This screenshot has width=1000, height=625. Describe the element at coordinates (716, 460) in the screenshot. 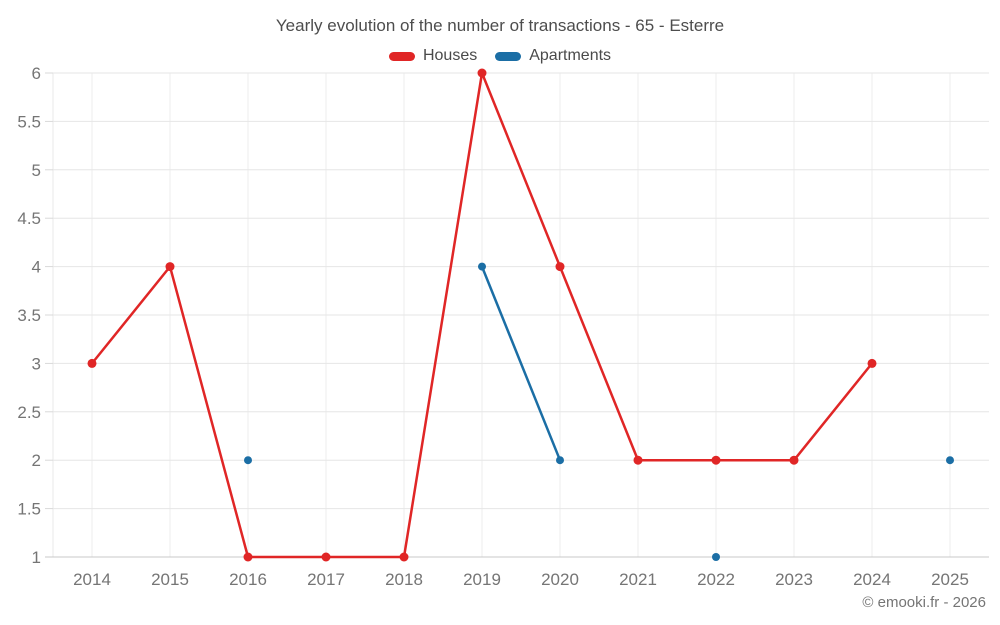

I see `data-point-houses-2022` at that location.